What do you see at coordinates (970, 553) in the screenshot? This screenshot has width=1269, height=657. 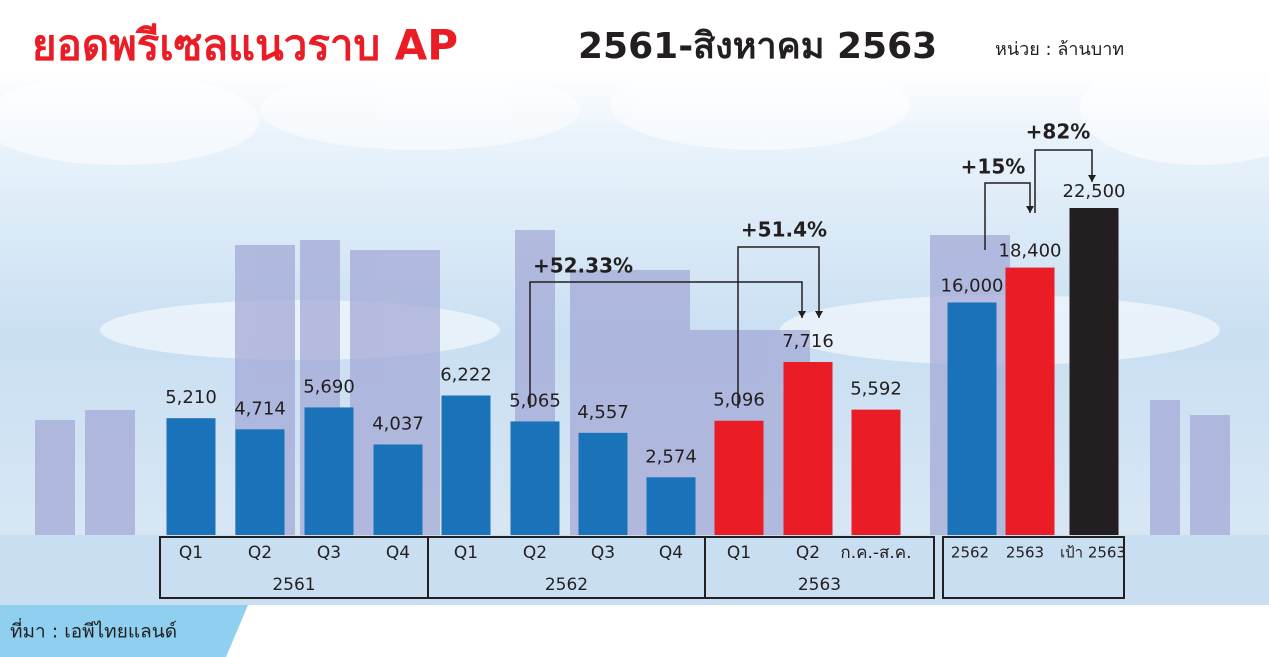 I see `x-tick-label: 2562` at bounding box center [970, 553].